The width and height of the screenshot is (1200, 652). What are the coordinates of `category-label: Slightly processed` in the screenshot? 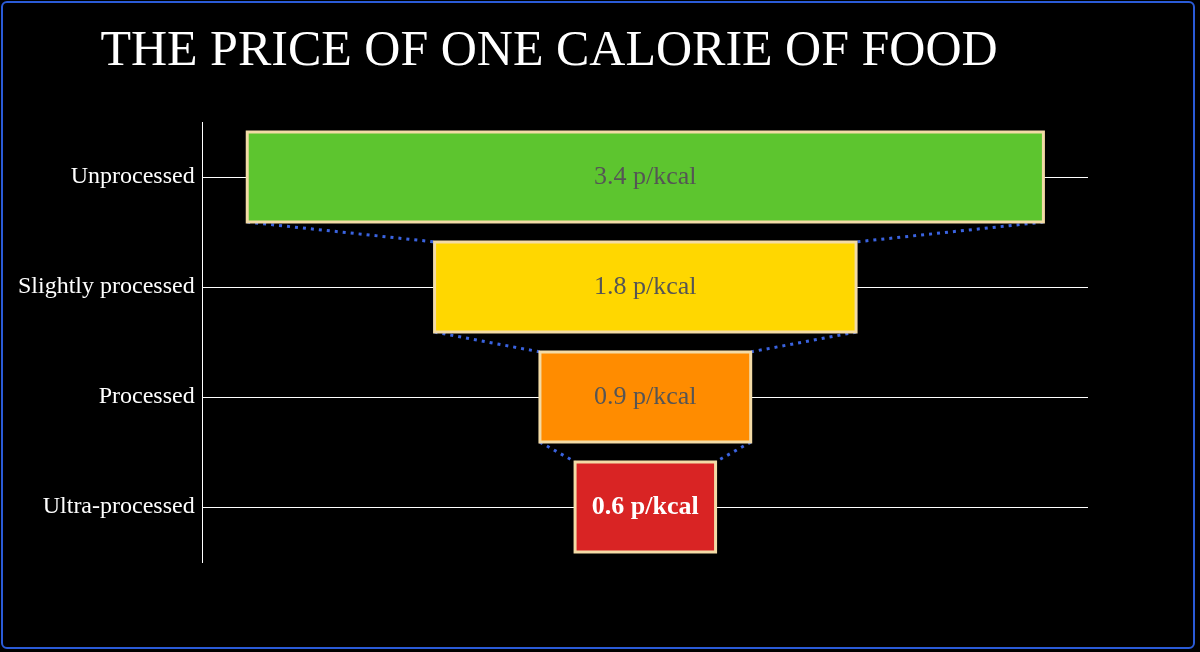 It's located at (106, 285).